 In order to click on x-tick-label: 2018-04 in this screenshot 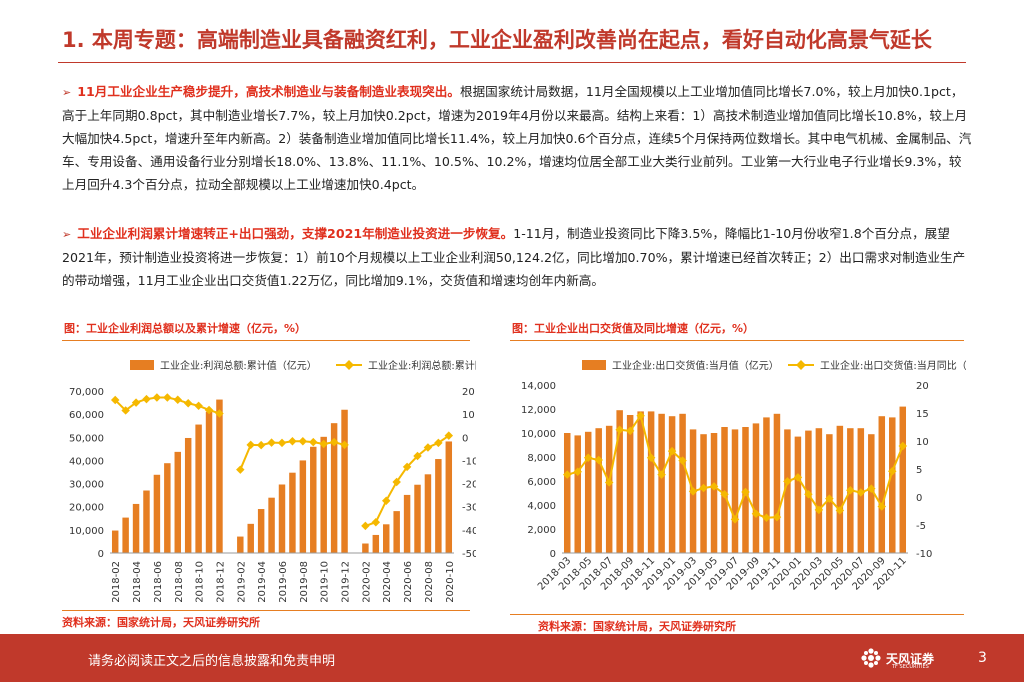, I will do `click(137, 582)`.